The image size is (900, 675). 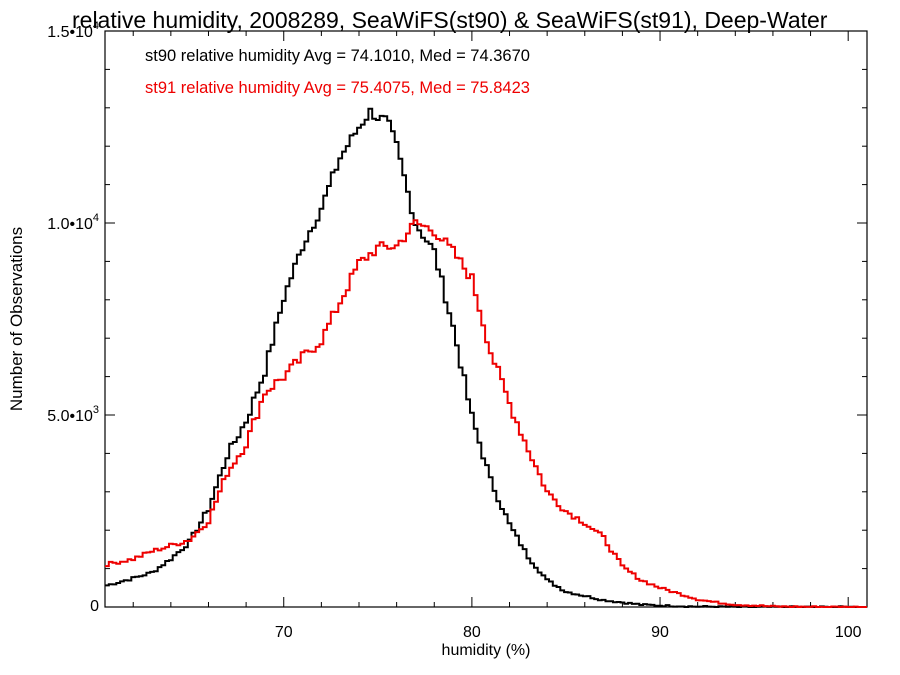 What do you see at coordinates (16, 319) in the screenshot?
I see `y-axis-label: Number of Observations` at bounding box center [16, 319].